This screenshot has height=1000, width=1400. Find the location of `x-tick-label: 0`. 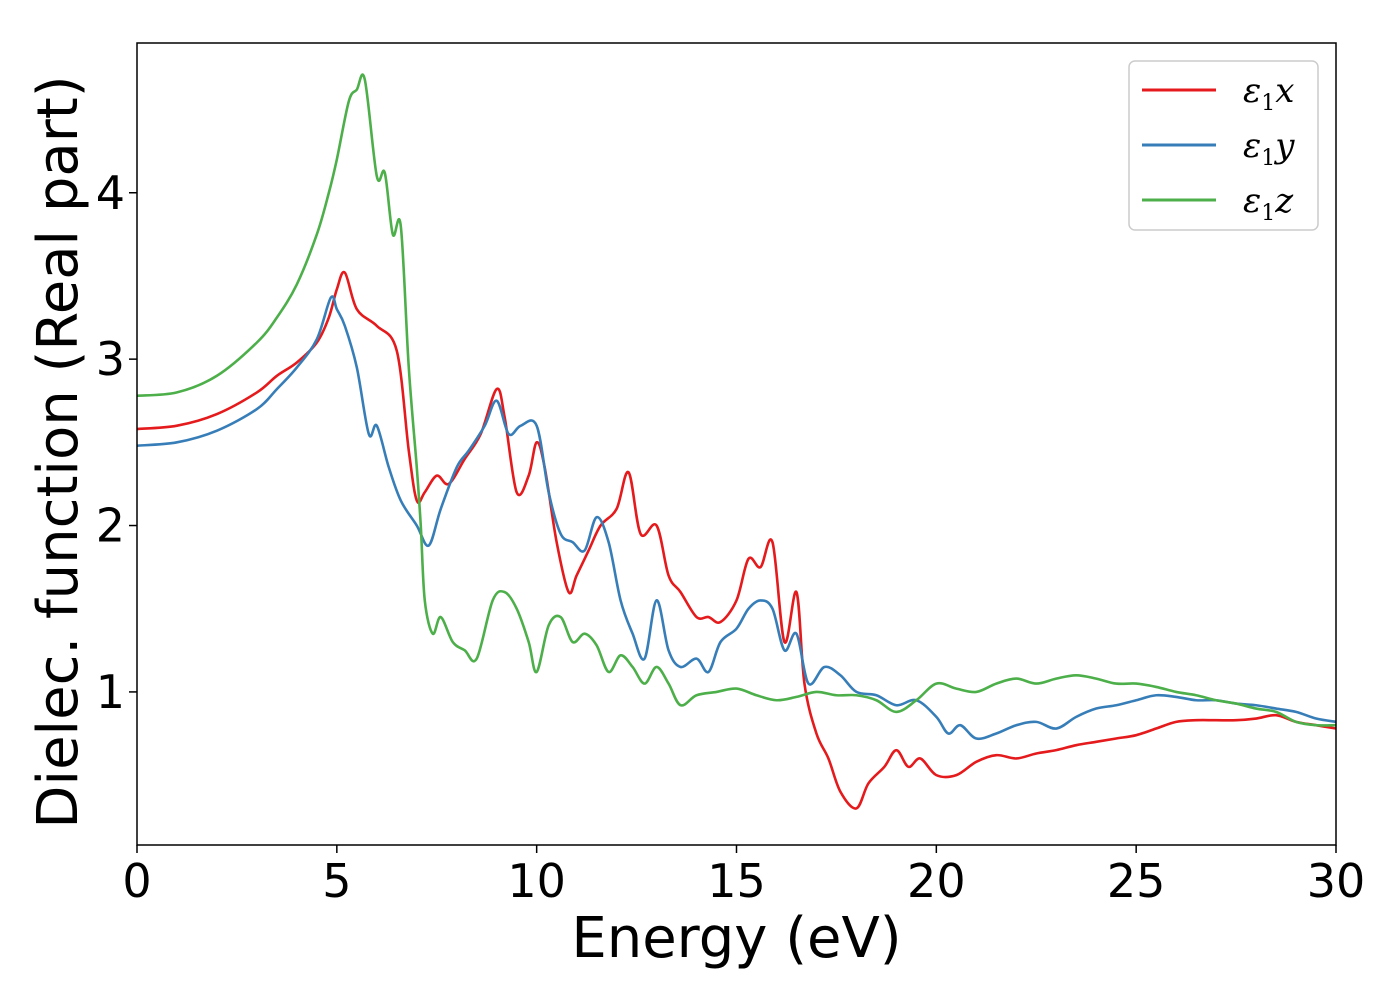

x-tick-label: 0 is located at coordinates (136, 881).